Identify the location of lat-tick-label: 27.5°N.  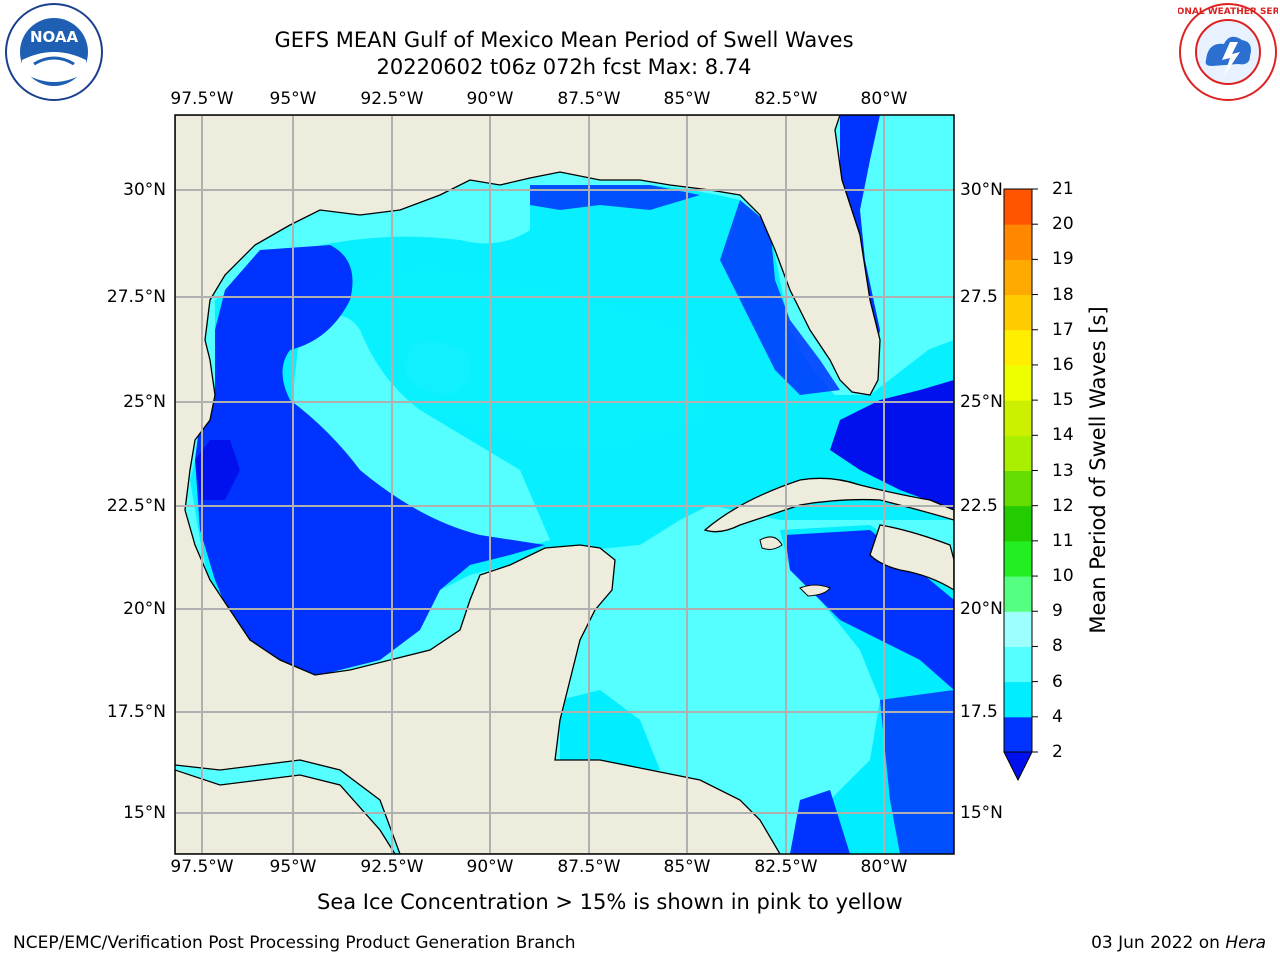
(136, 297).